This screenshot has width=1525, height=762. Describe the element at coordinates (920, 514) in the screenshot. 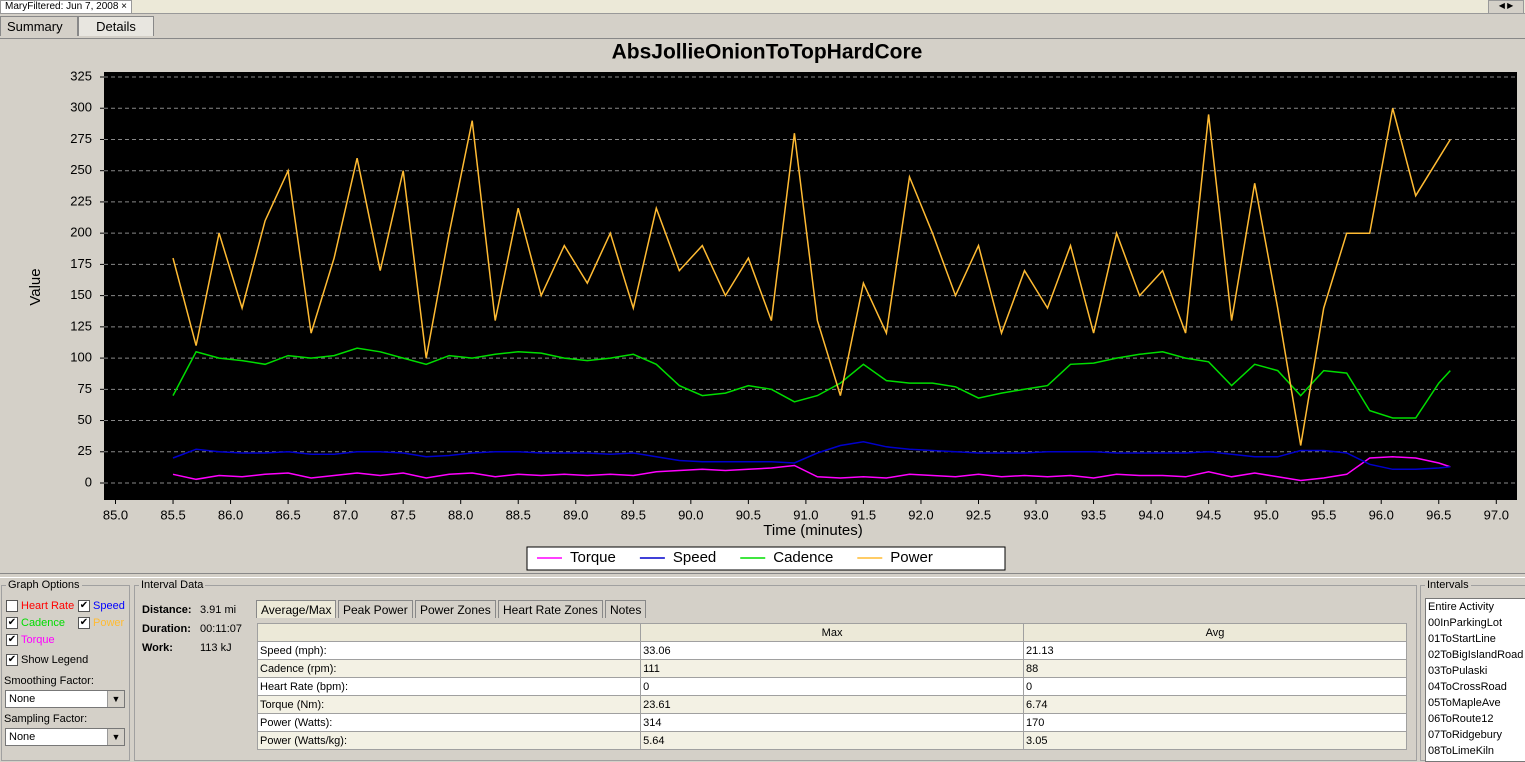

I see `x-tick-label: 92.0` at that location.